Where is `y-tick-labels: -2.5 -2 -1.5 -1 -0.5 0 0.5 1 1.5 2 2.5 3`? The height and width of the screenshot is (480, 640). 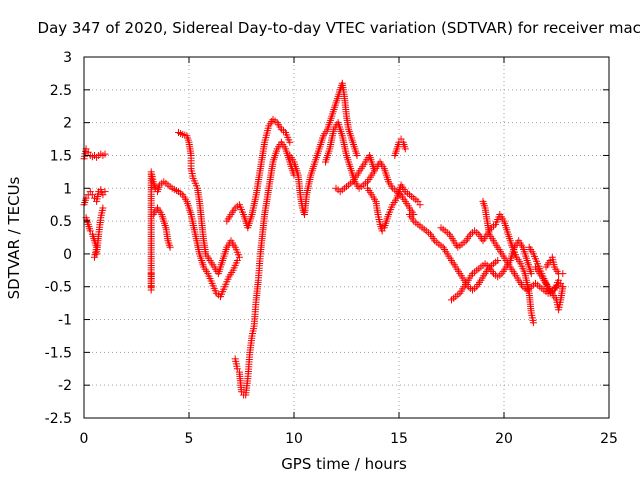
y-tick-labels: -2.5 -2 -1.5 -1 -0.5 0 0.5 1 1.5 2 2.5 3 is located at coordinates (58, 238).